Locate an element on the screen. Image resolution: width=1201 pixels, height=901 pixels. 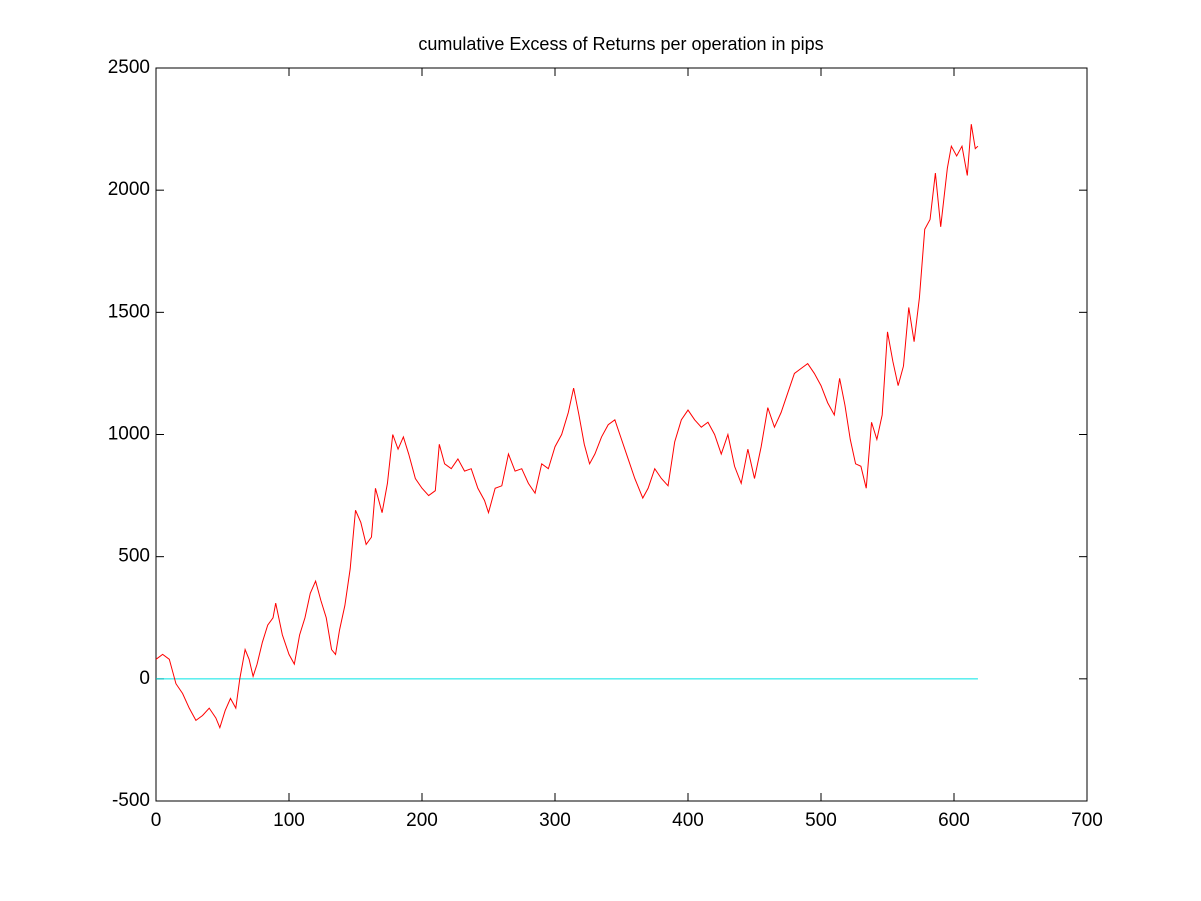
x-tick-label: 400 is located at coordinates (688, 820).